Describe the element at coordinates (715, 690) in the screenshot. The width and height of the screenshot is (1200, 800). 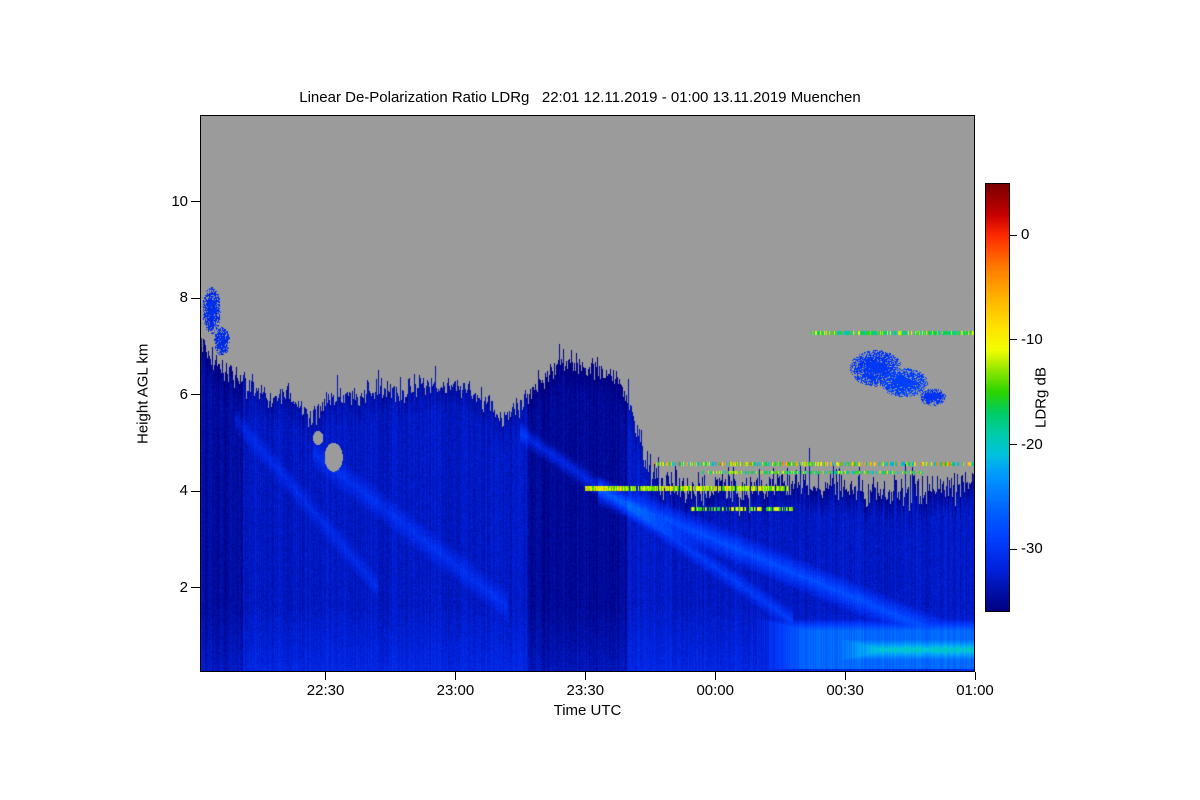
I see `x-tick-label: 00:00` at that location.